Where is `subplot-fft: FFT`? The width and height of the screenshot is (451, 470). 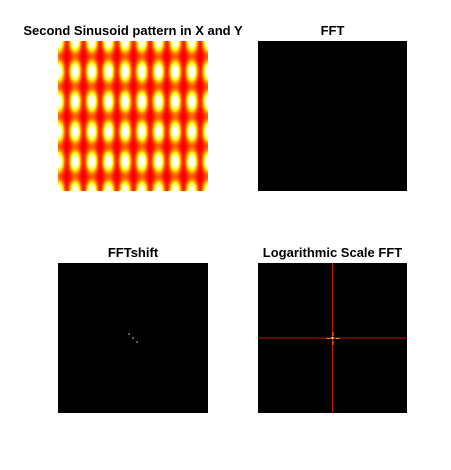 subplot-fft: FFT is located at coordinates (332, 107).